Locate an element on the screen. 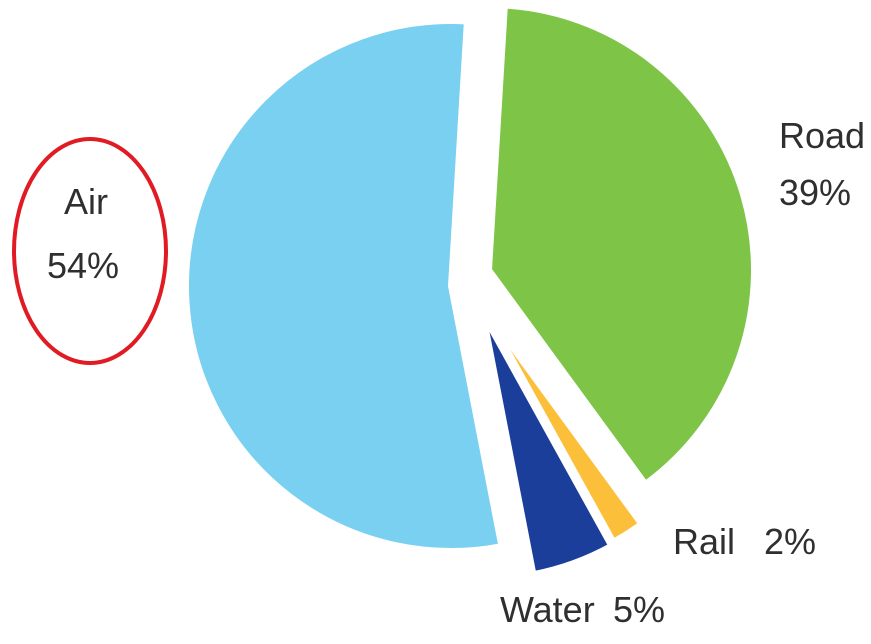  pie-slice-rail is located at coordinates (563, 426).